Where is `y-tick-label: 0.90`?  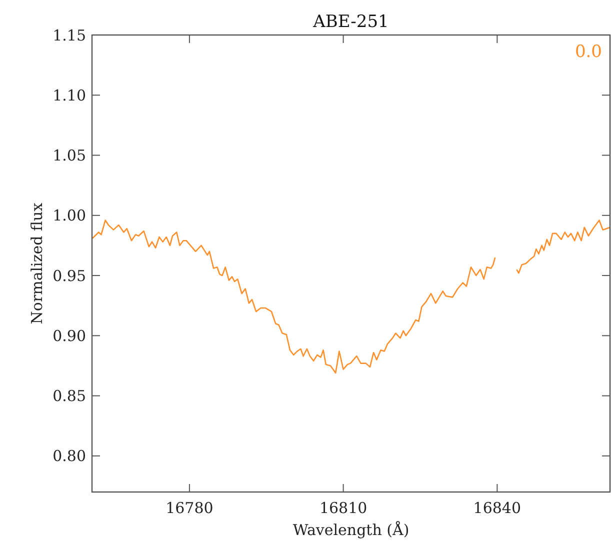 y-tick-label: 0.90 is located at coordinates (69, 335).